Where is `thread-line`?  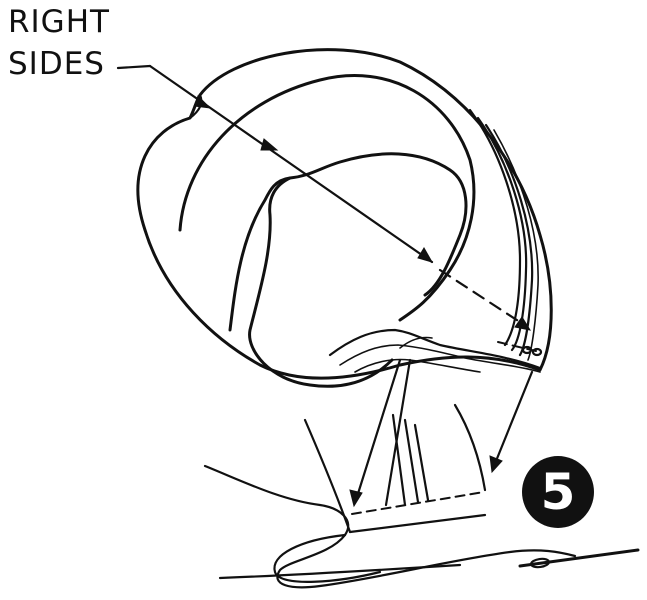 thread-line is located at coordinates (390, 526).